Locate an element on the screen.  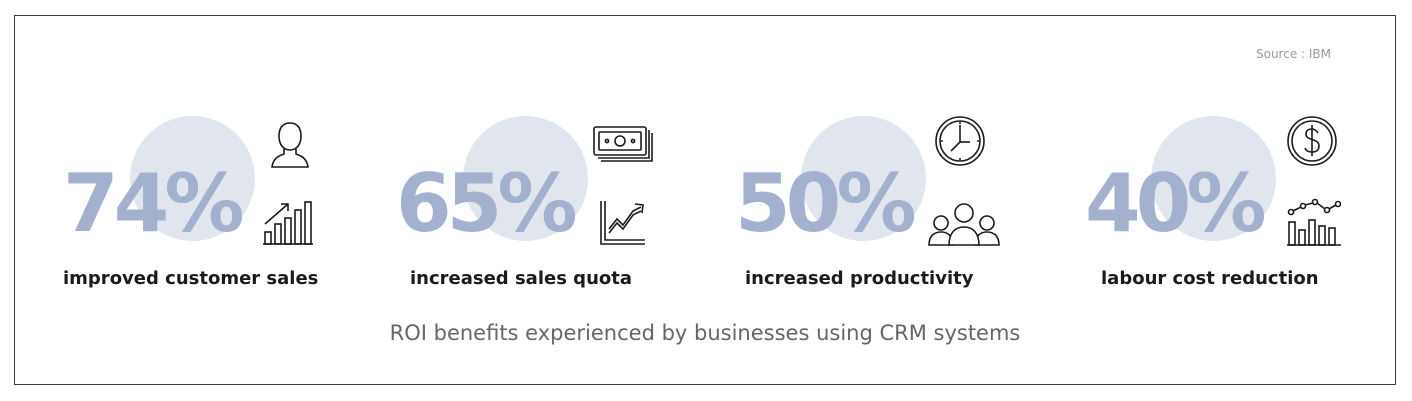
stat-percentage: 74% is located at coordinates (153, 203).